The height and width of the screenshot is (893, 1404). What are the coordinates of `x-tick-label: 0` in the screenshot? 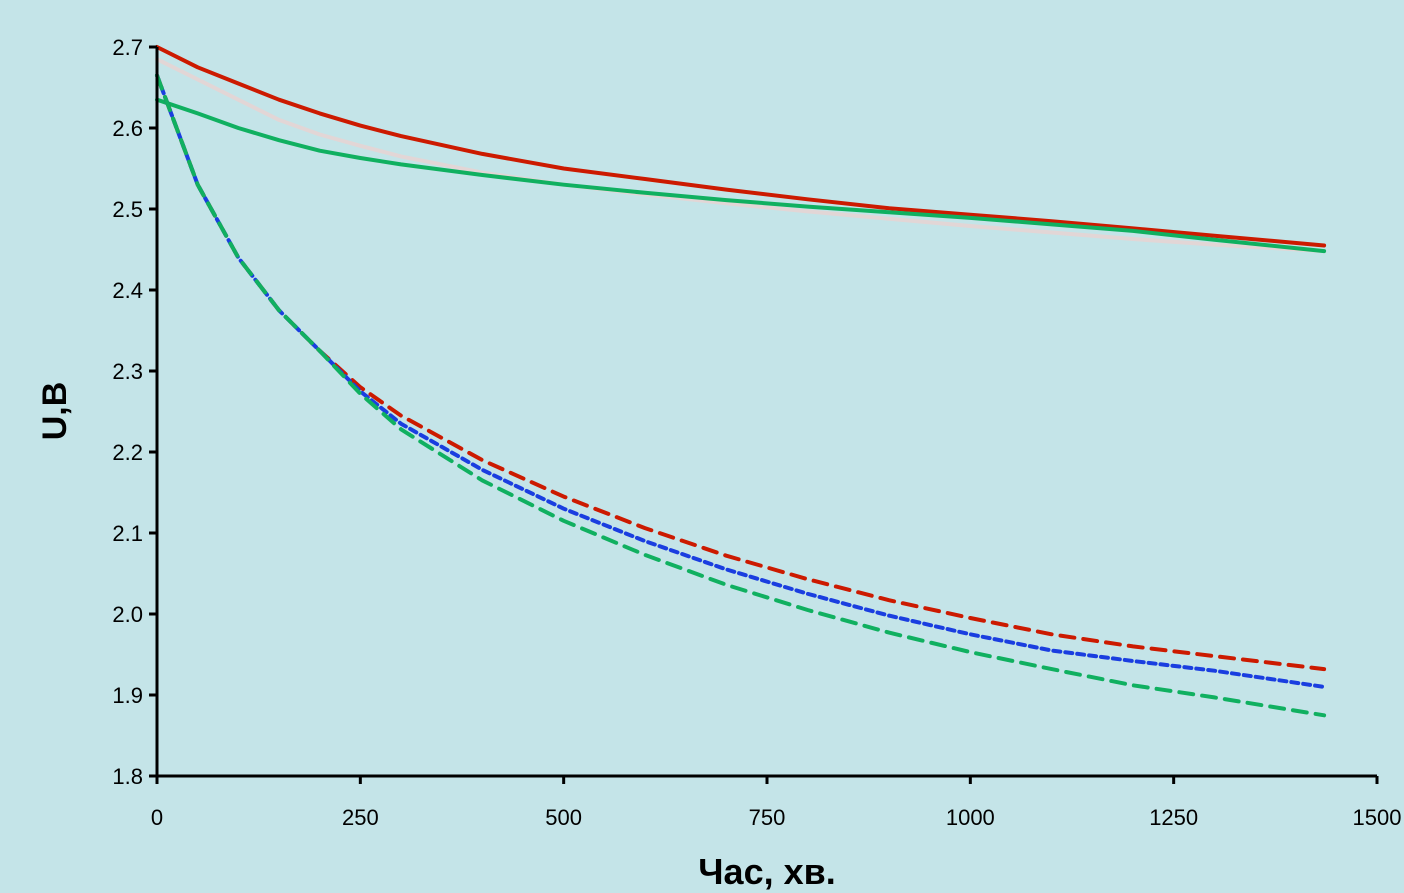 It's located at (157, 817).